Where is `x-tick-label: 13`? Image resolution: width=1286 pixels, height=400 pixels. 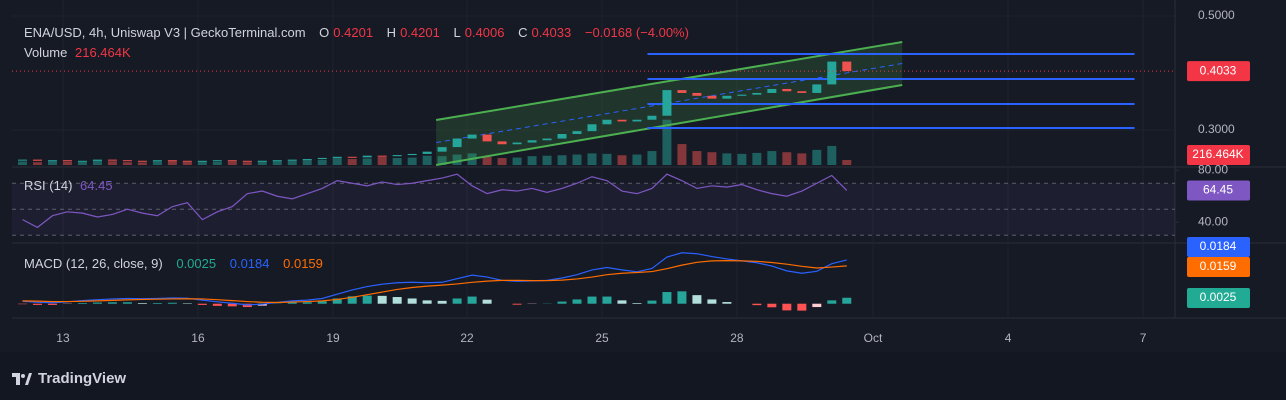
x-tick-label: 13 is located at coordinates (63, 338).